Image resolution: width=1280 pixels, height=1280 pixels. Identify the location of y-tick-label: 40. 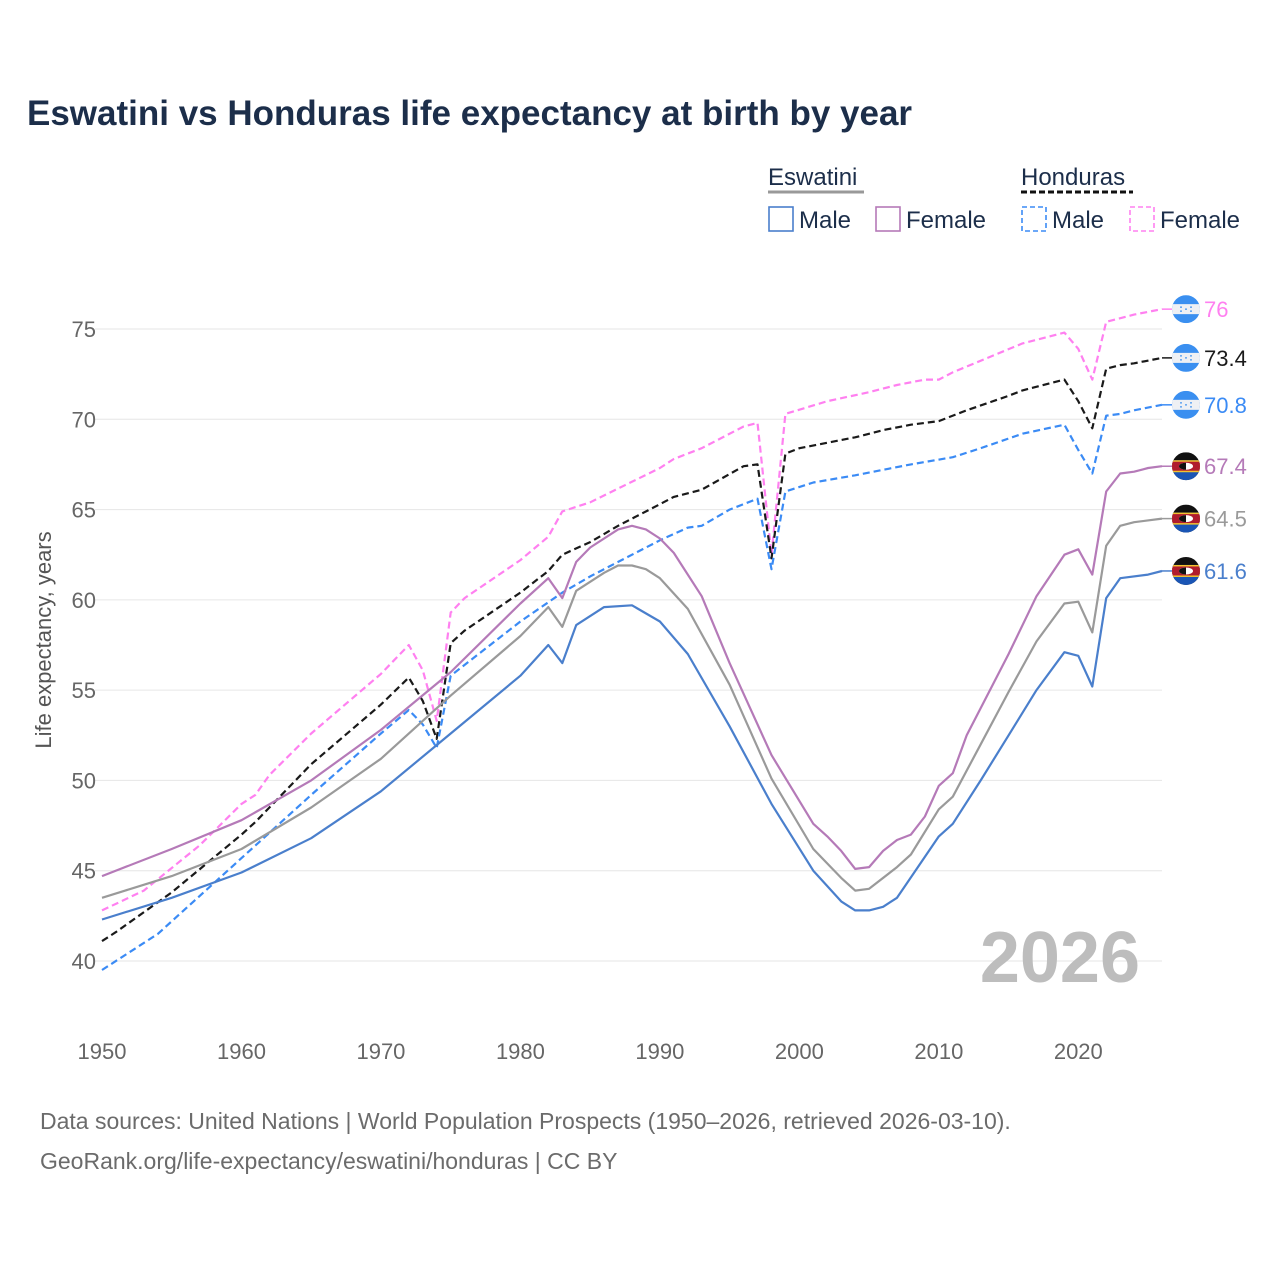
(84, 961).